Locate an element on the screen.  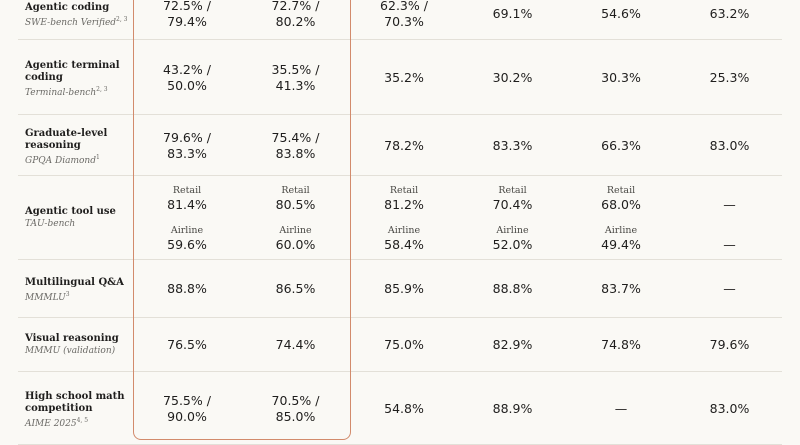
score-value: 54.6% is located at coordinates (621, 13).